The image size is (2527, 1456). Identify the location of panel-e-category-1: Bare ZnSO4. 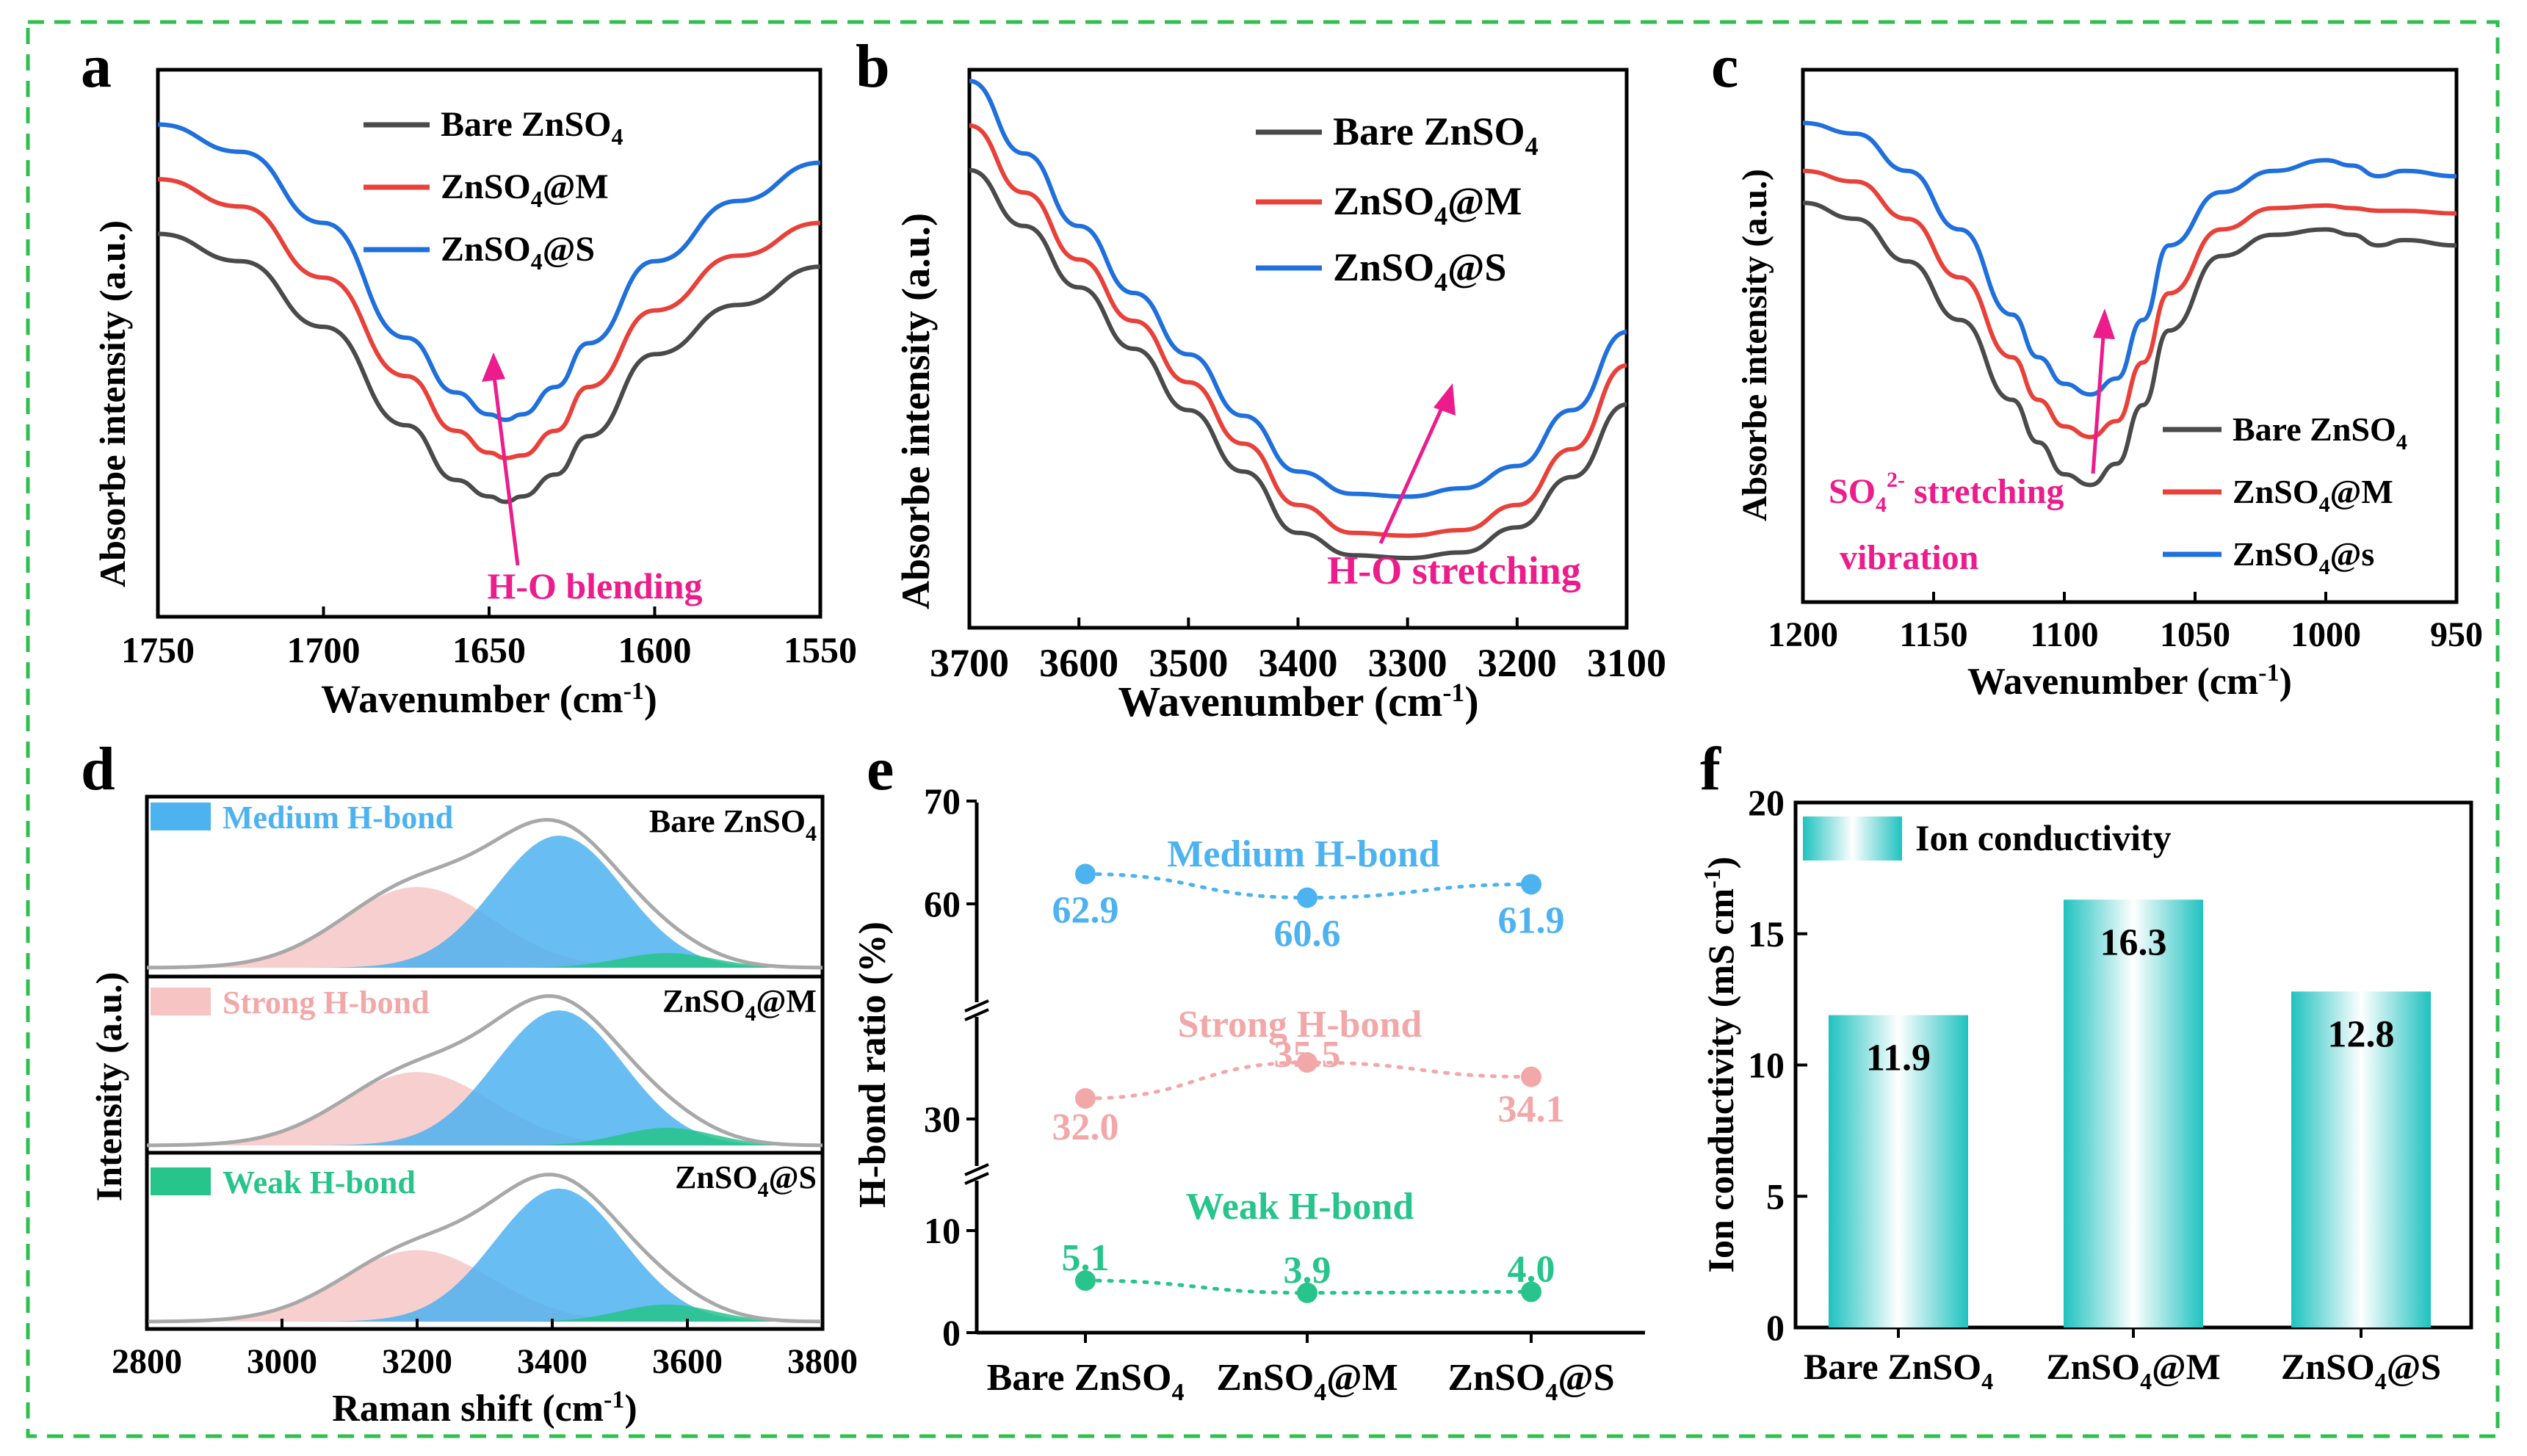
(1086, 1381).